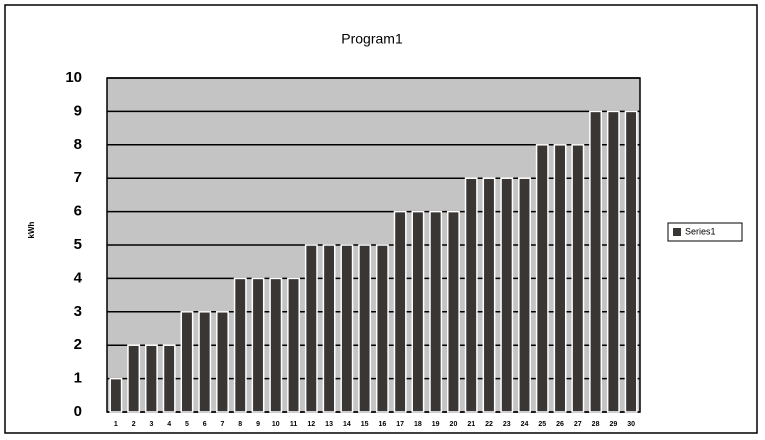 The height and width of the screenshot is (440, 765). I want to click on legend-box, so click(705, 232).